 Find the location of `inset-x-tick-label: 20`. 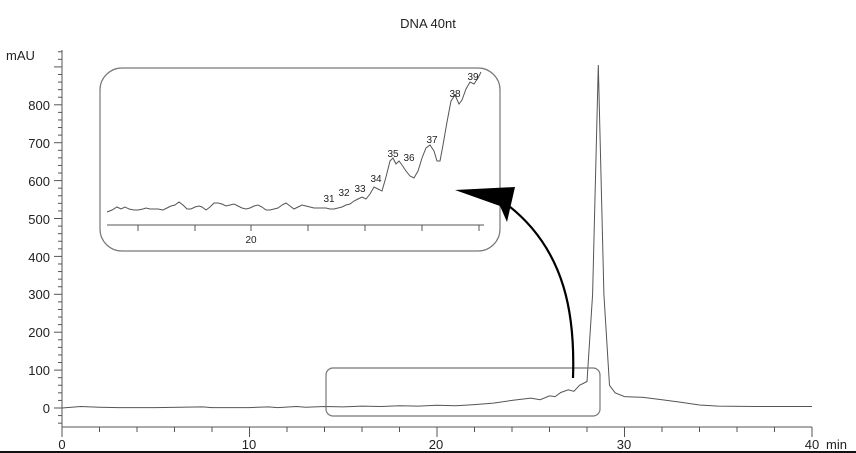

inset-x-tick-label: 20 is located at coordinates (251, 240).